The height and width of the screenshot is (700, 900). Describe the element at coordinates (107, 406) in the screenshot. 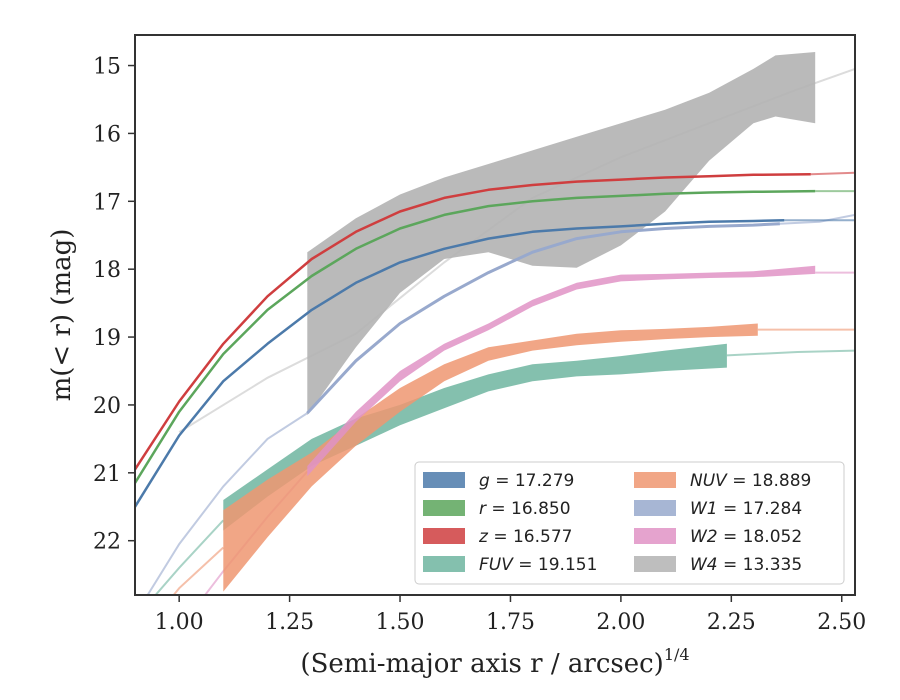

I see `y-tick-label: 20` at that location.